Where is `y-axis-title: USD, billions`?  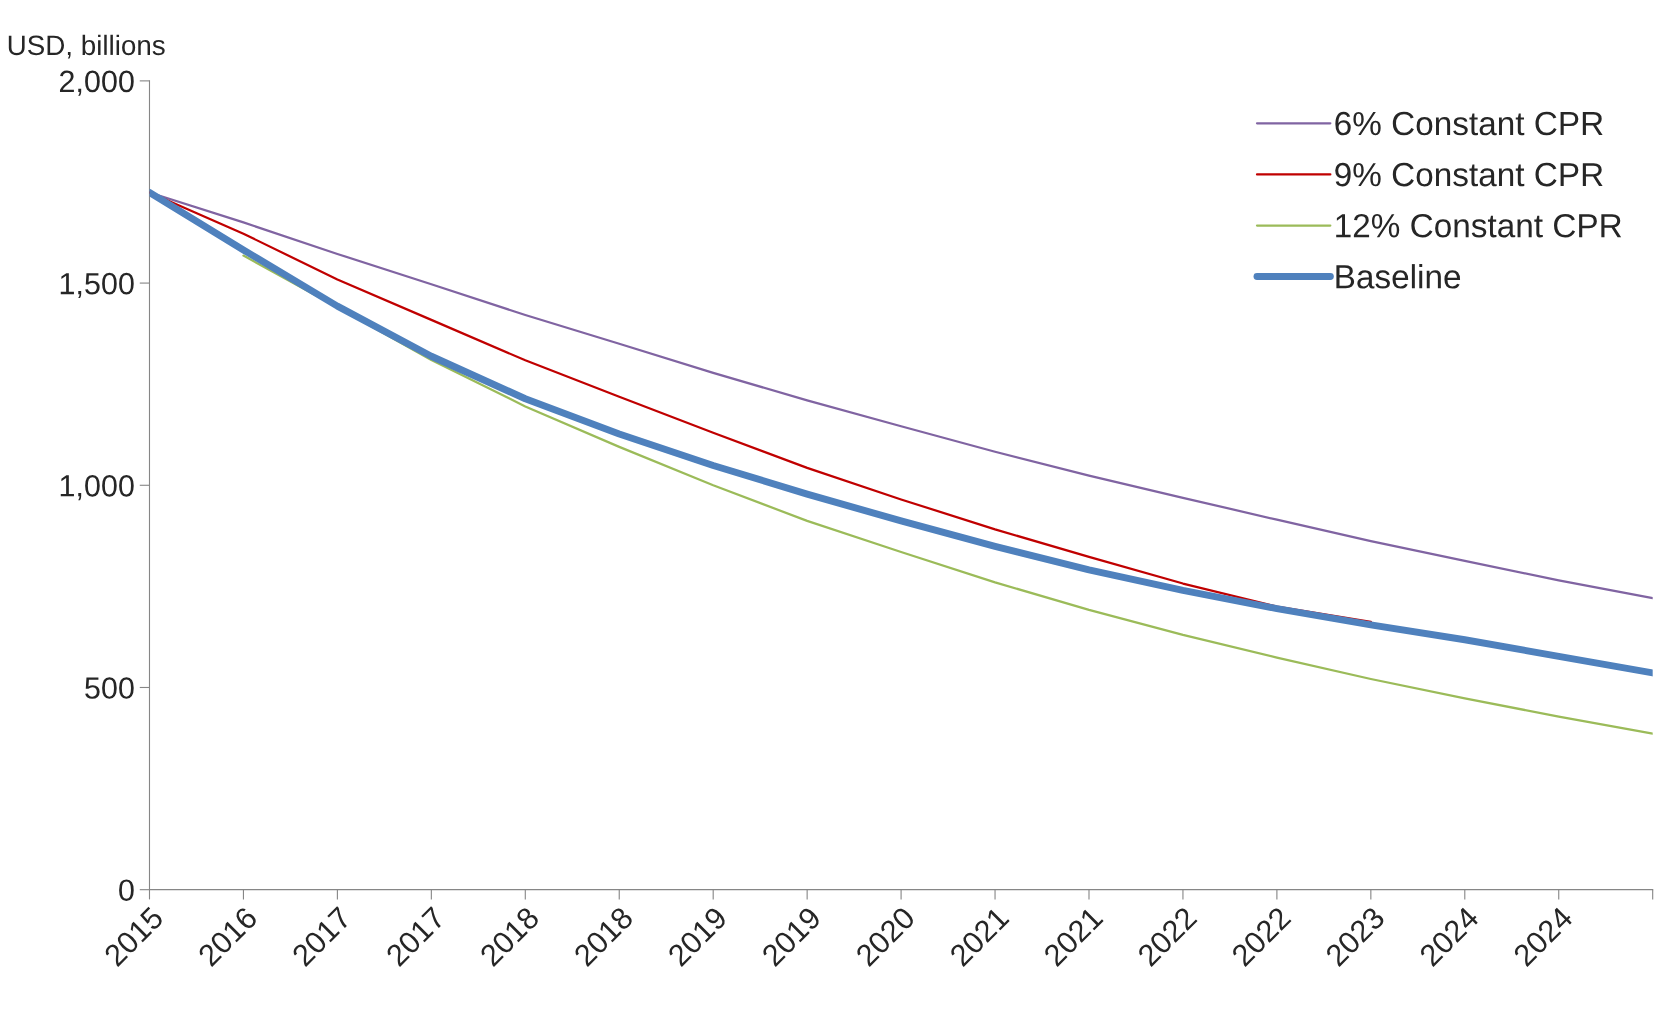
y-axis-title: USD, billions is located at coordinates (86, 46).